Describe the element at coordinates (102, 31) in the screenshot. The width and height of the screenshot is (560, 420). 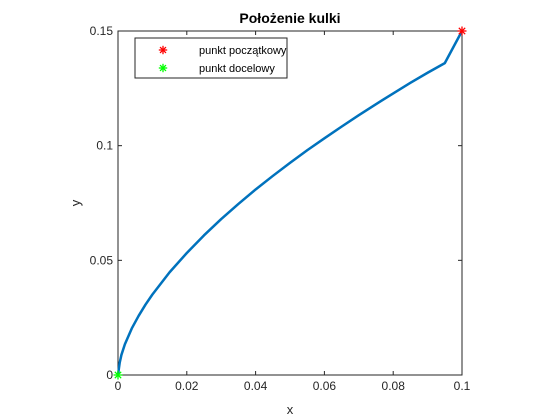
I see `y-tick-label: 0.15` at that location.